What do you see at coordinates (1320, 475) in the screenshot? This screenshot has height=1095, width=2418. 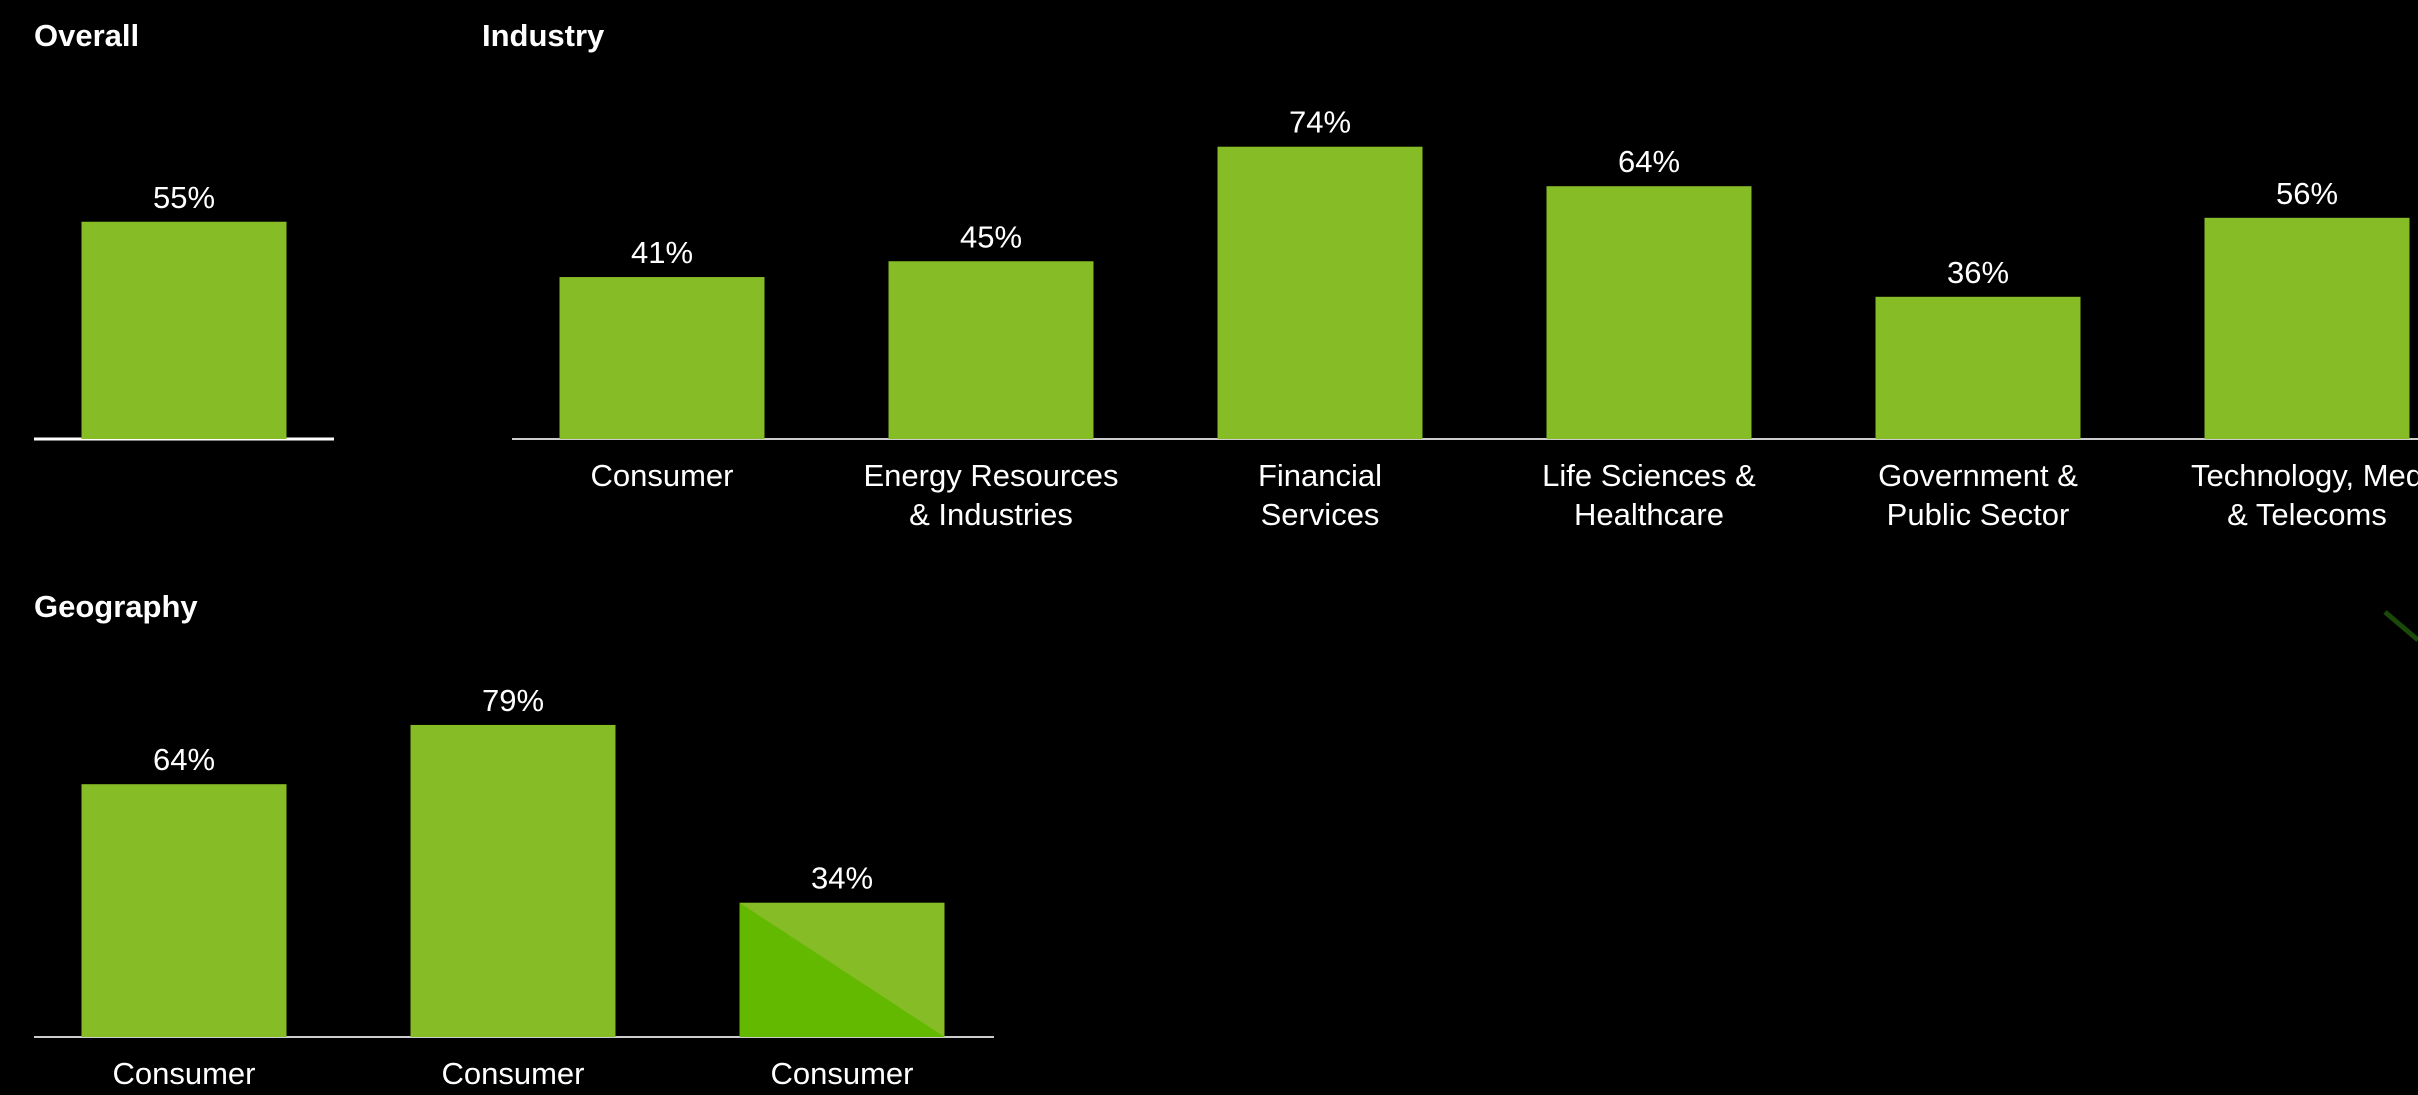 I see `category-label-industry-2-line0: Financial` at bounding box center [1320, 475].